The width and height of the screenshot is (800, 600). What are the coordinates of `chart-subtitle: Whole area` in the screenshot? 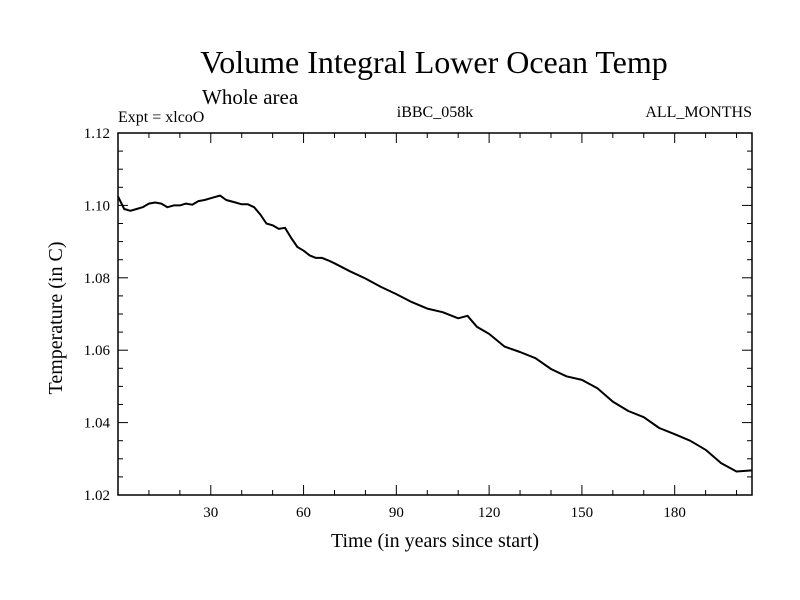 It's located at (250, 97).